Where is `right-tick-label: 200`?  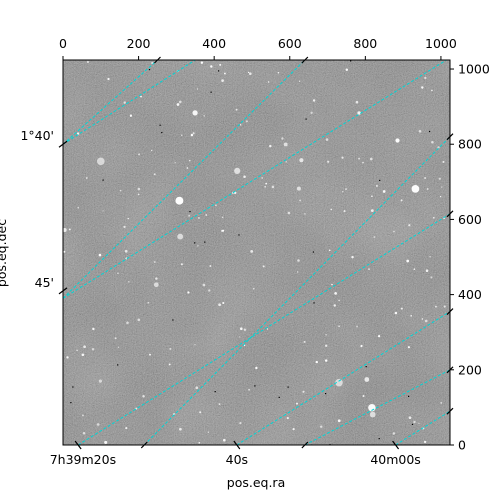
right-tick-label: 200 is located at coordinates (470, 369).